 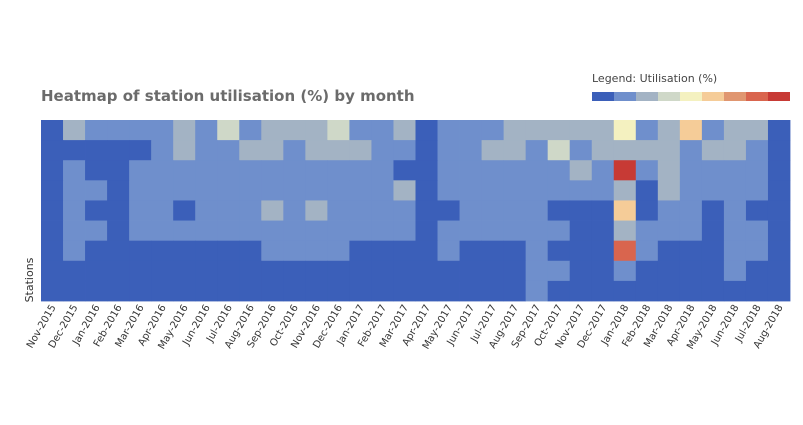 What do you see at coordinates (29, 279) in the screenshot?
I see `y-axis-label: Stations` at bounding box center [29, 279].